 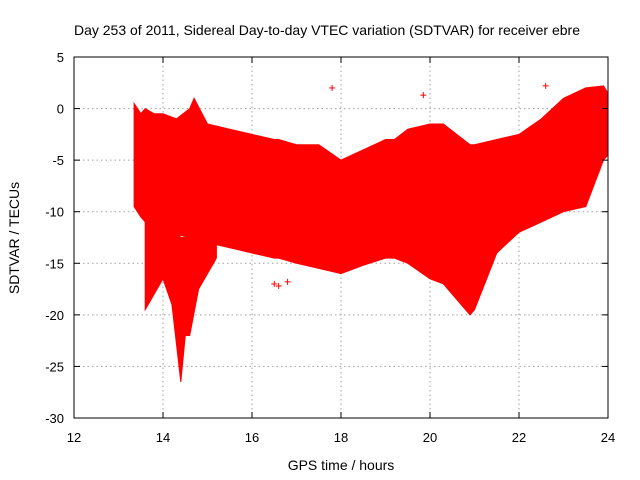 I want to click on y-tick-label: -5, so click(x=58, y=160).